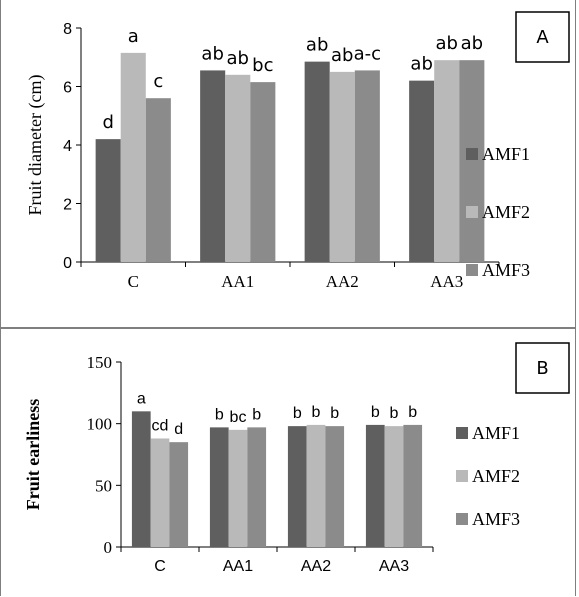 Image resolution: width=579 pixels, height=597 pixels. Describe the element at coordinates (33, 454) in the screenshot. I see `y-axis-title: Fruit earliness` at that location.